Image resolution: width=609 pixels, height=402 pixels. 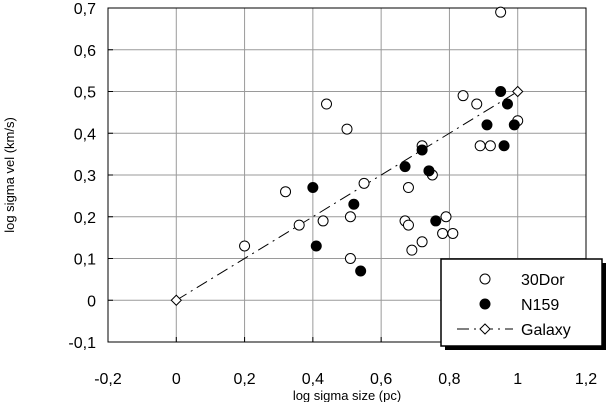 What do you see at coordinates (85, 51) in the screenshot?
I see `y-tick-label: 0,6` at bounding box center [85, 51].